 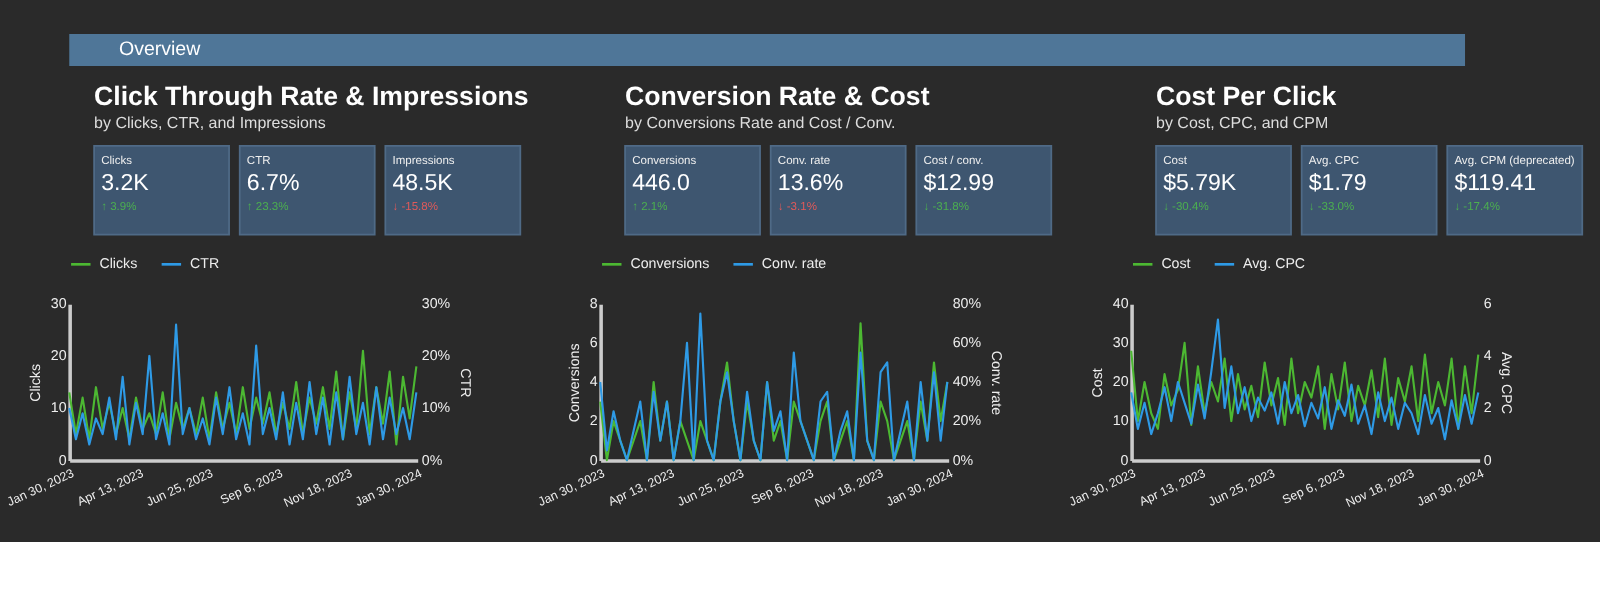 I want to click on text: $119.41, so click(x=1495, y=184).